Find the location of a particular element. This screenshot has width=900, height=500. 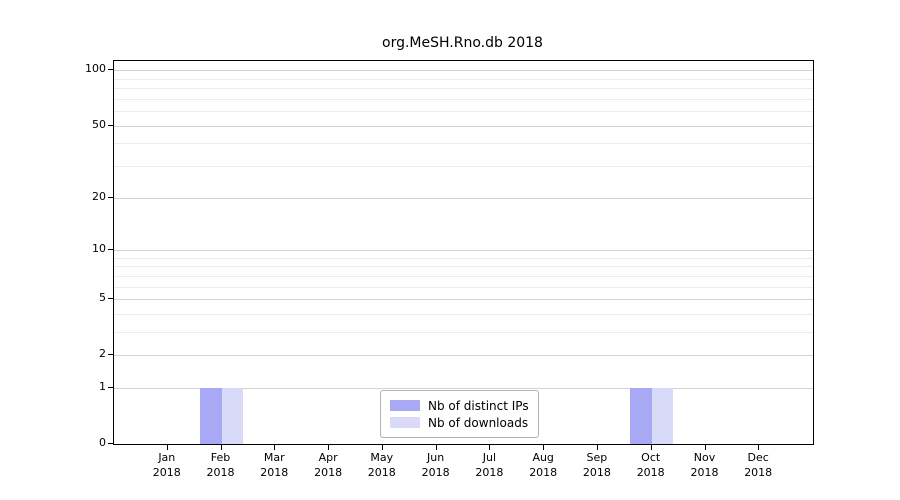

chart-title: org.MeSH.Rno.db 2018 is located at coordinates (462, 43).